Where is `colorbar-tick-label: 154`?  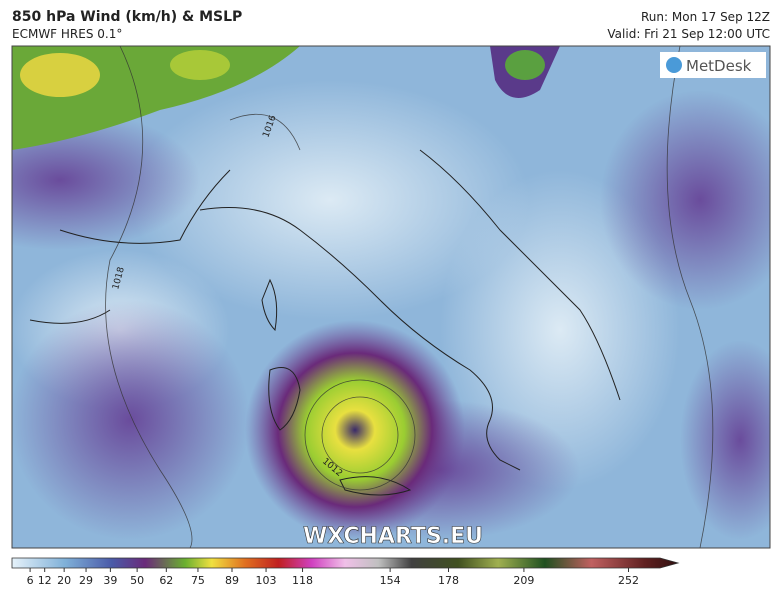
colorbar-tick-label: 154 is located at coordinates (390, 580).